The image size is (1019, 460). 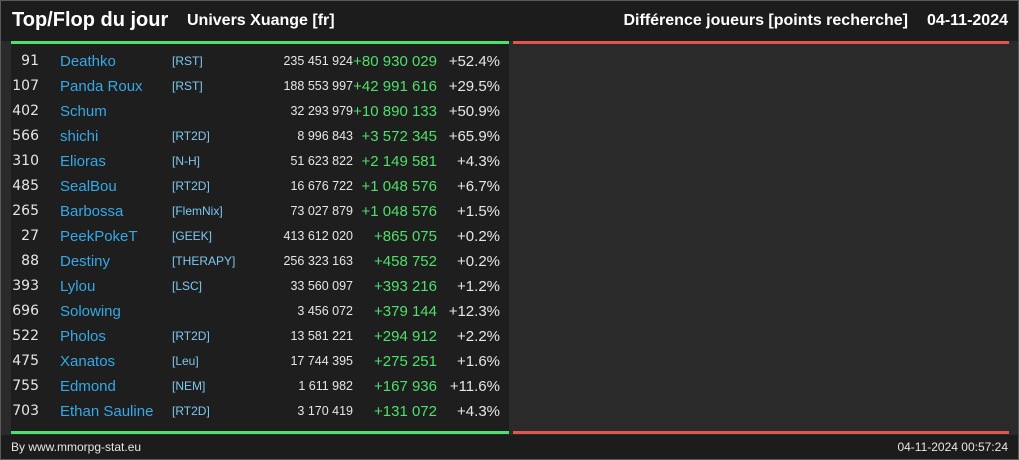 I want to click on player-rank: 27, so click(x=30, y=236).